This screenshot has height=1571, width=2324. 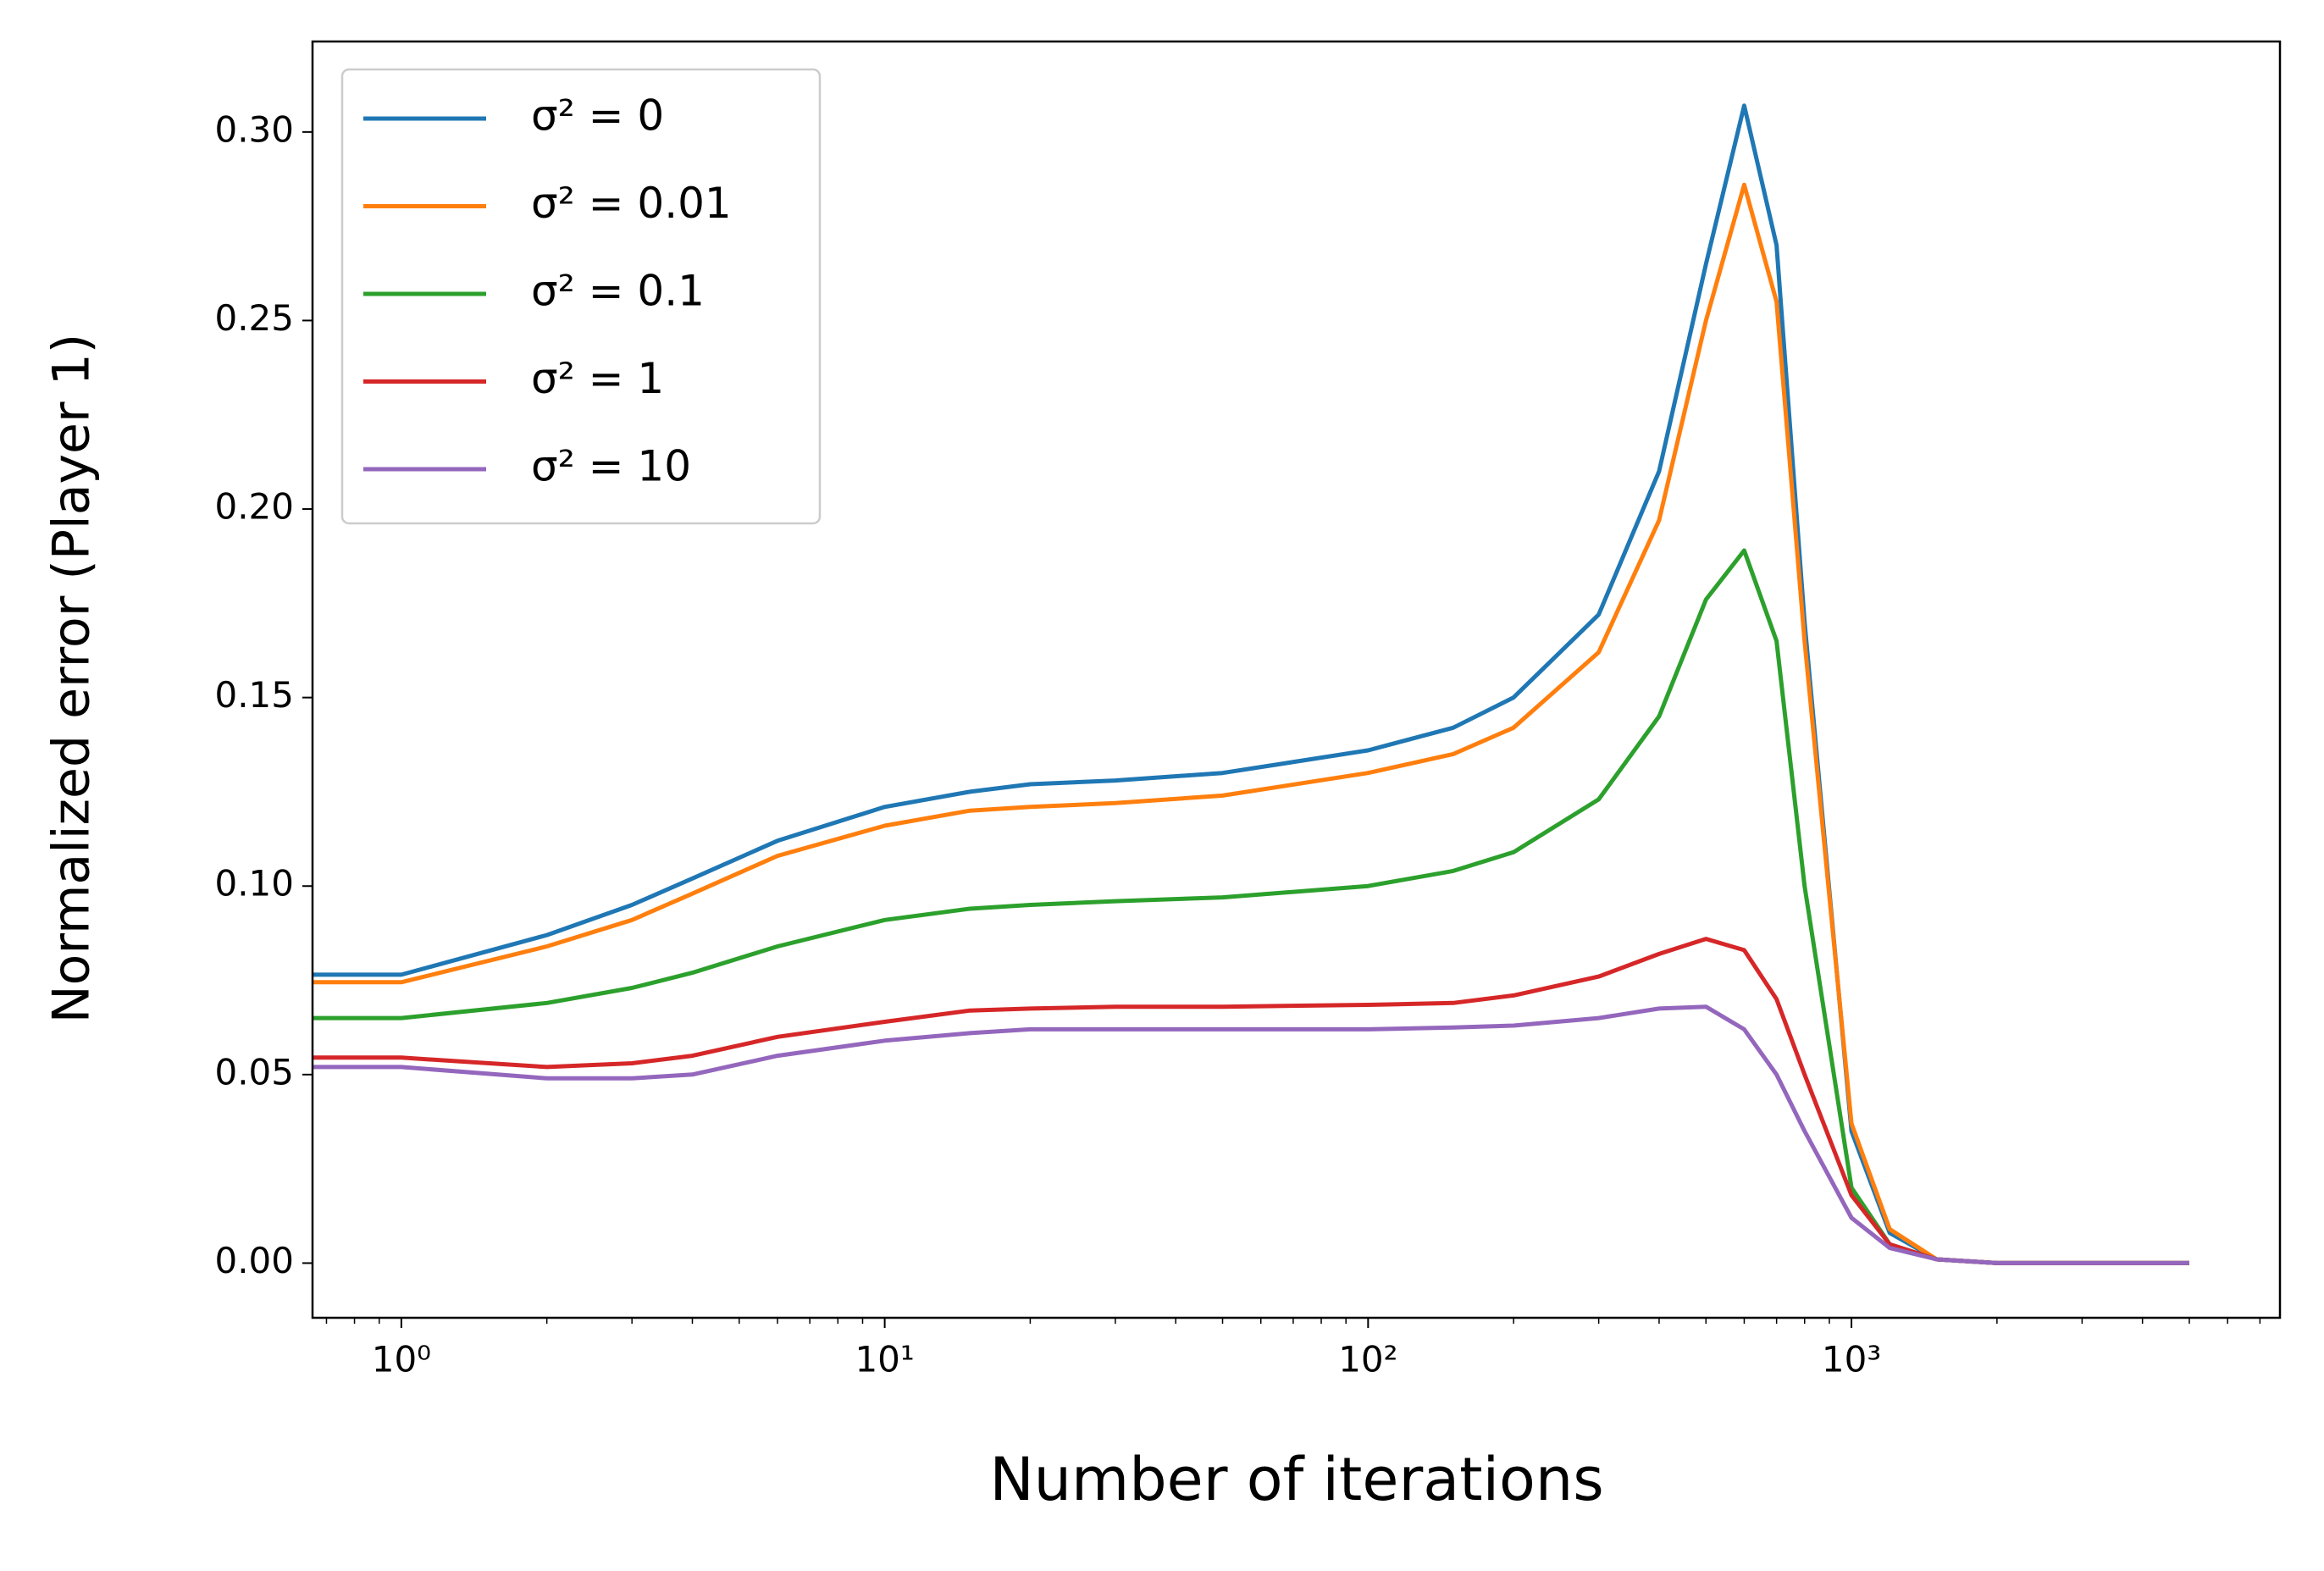 What do you see at coordinates (402, 1359) in the screenshot?
I see `x-tick-label: 10⁰` at bounding box center [402, 1359].